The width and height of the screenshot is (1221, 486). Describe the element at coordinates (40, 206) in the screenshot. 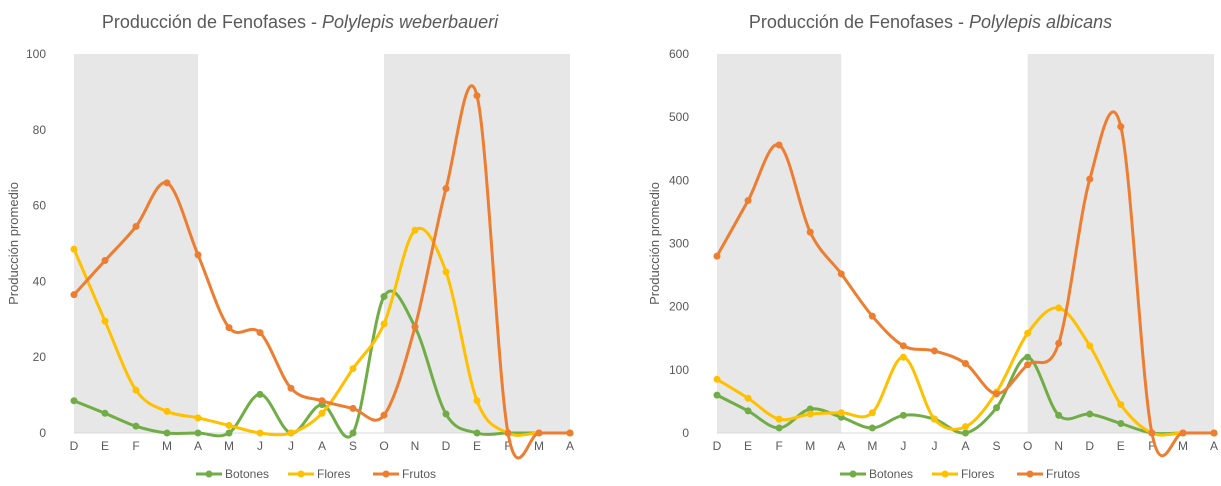

I see `y-tick-label: 60` at that location.